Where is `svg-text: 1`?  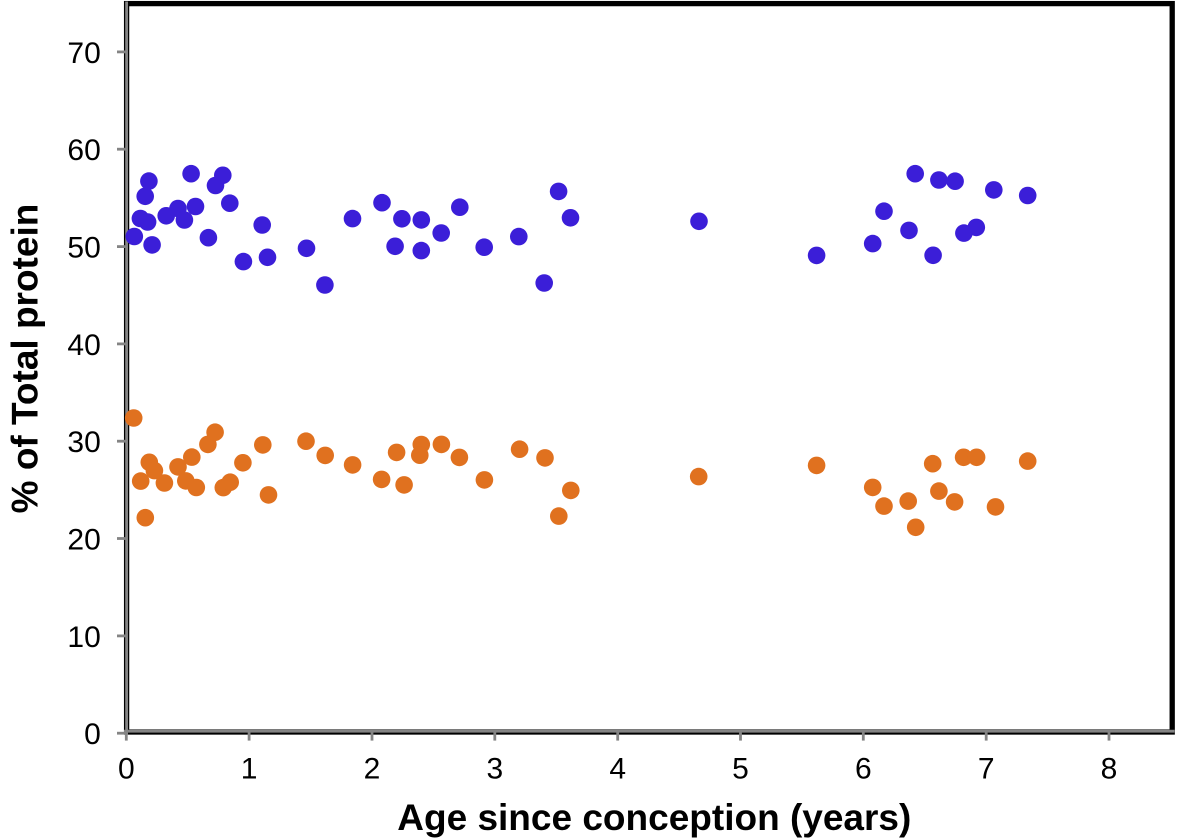
svg-text: 1 is located at coordinates (249, 769).